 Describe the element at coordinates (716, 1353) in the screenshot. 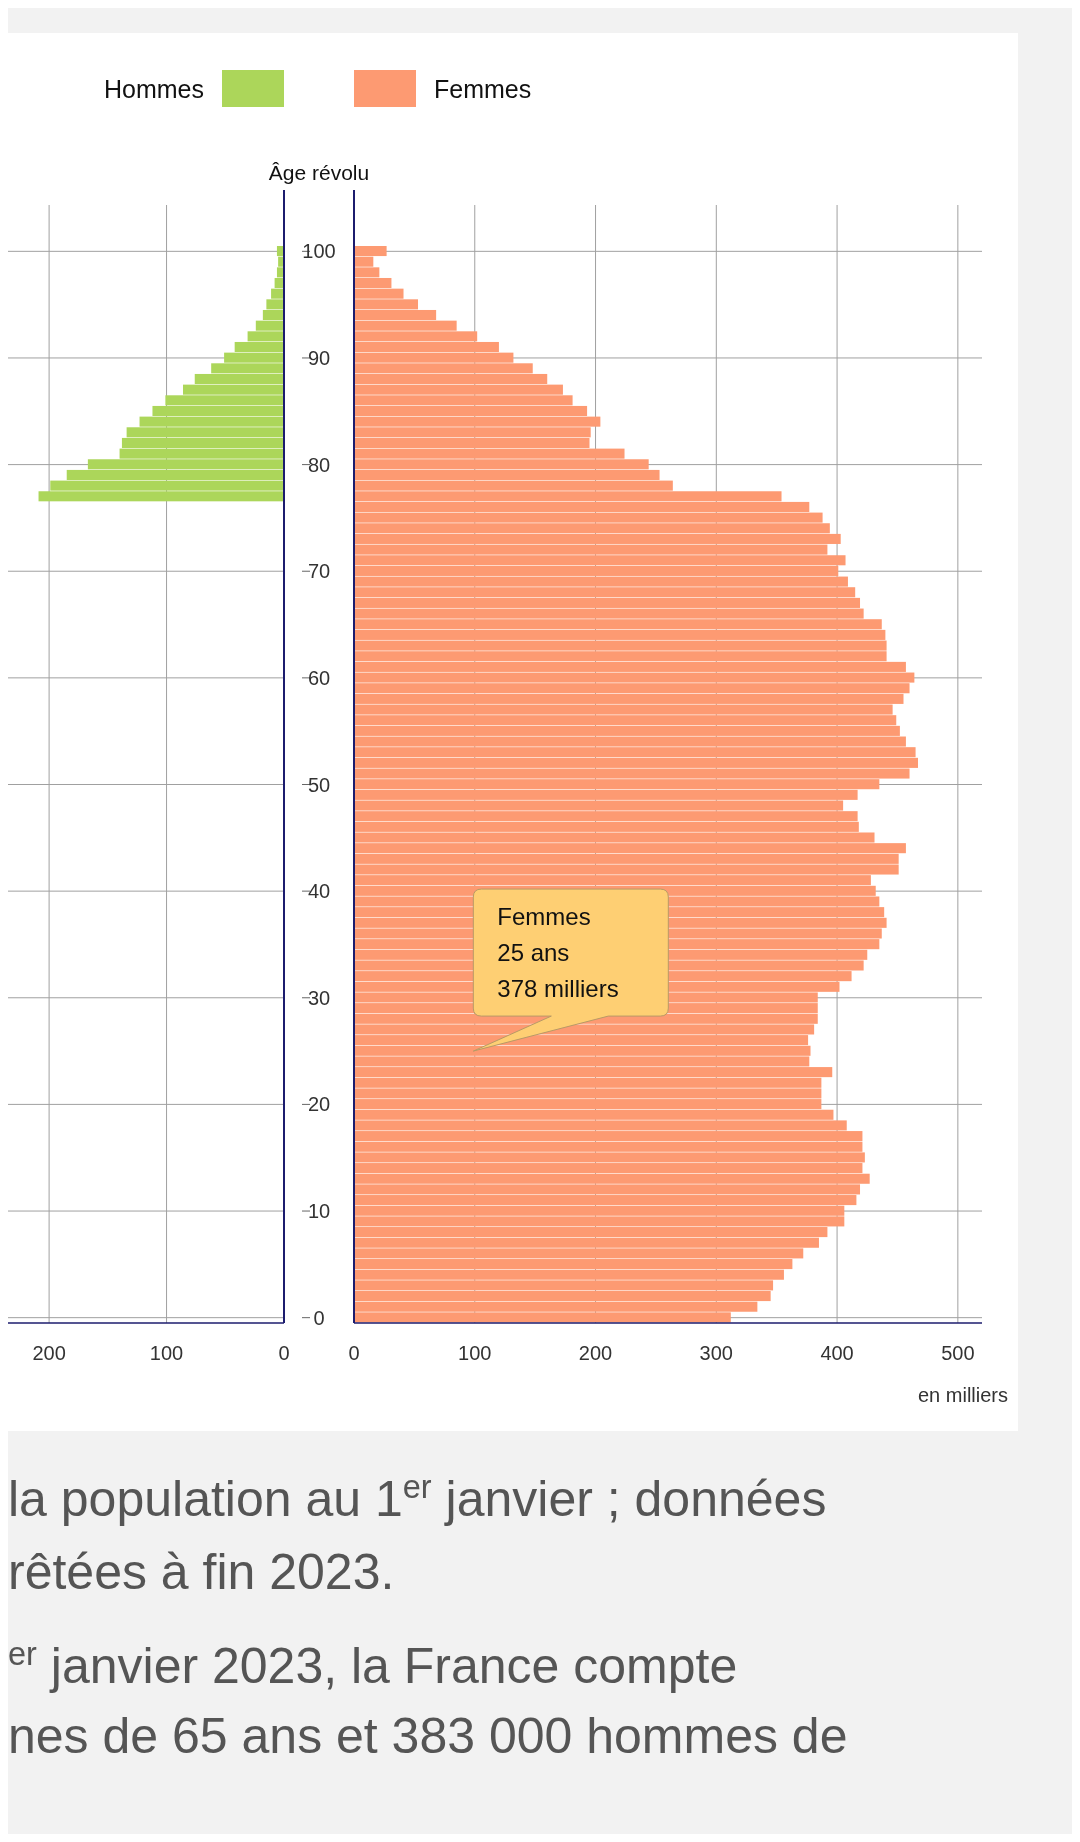

I see `x-tick-label: 300` at that location.